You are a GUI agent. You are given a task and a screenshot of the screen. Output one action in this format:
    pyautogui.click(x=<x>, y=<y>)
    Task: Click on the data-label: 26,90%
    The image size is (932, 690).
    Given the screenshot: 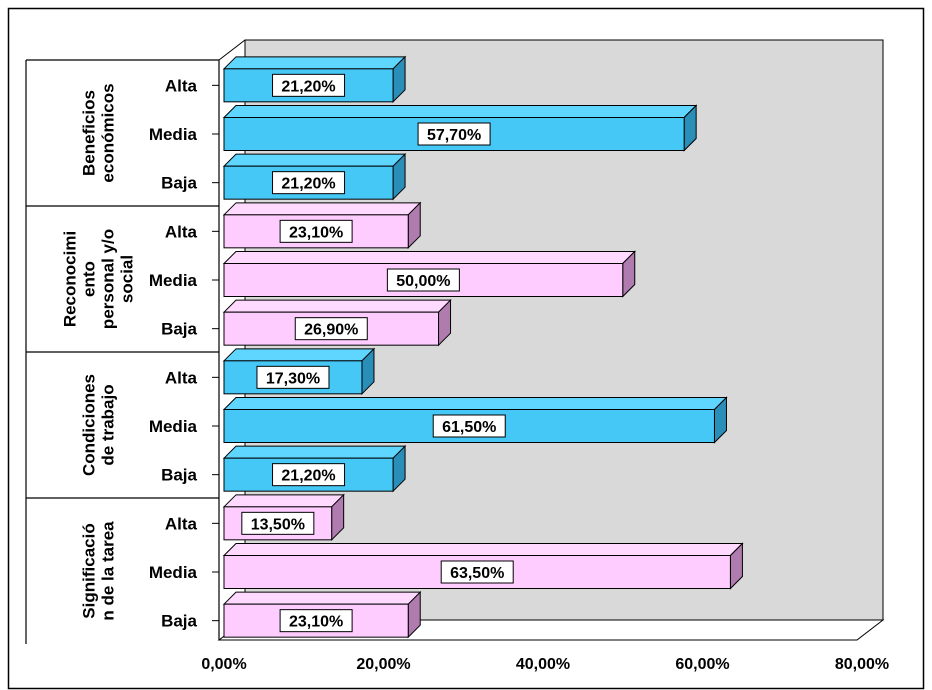 What is the action you would take?
    pyautogui.click(x=331, y=330)
    